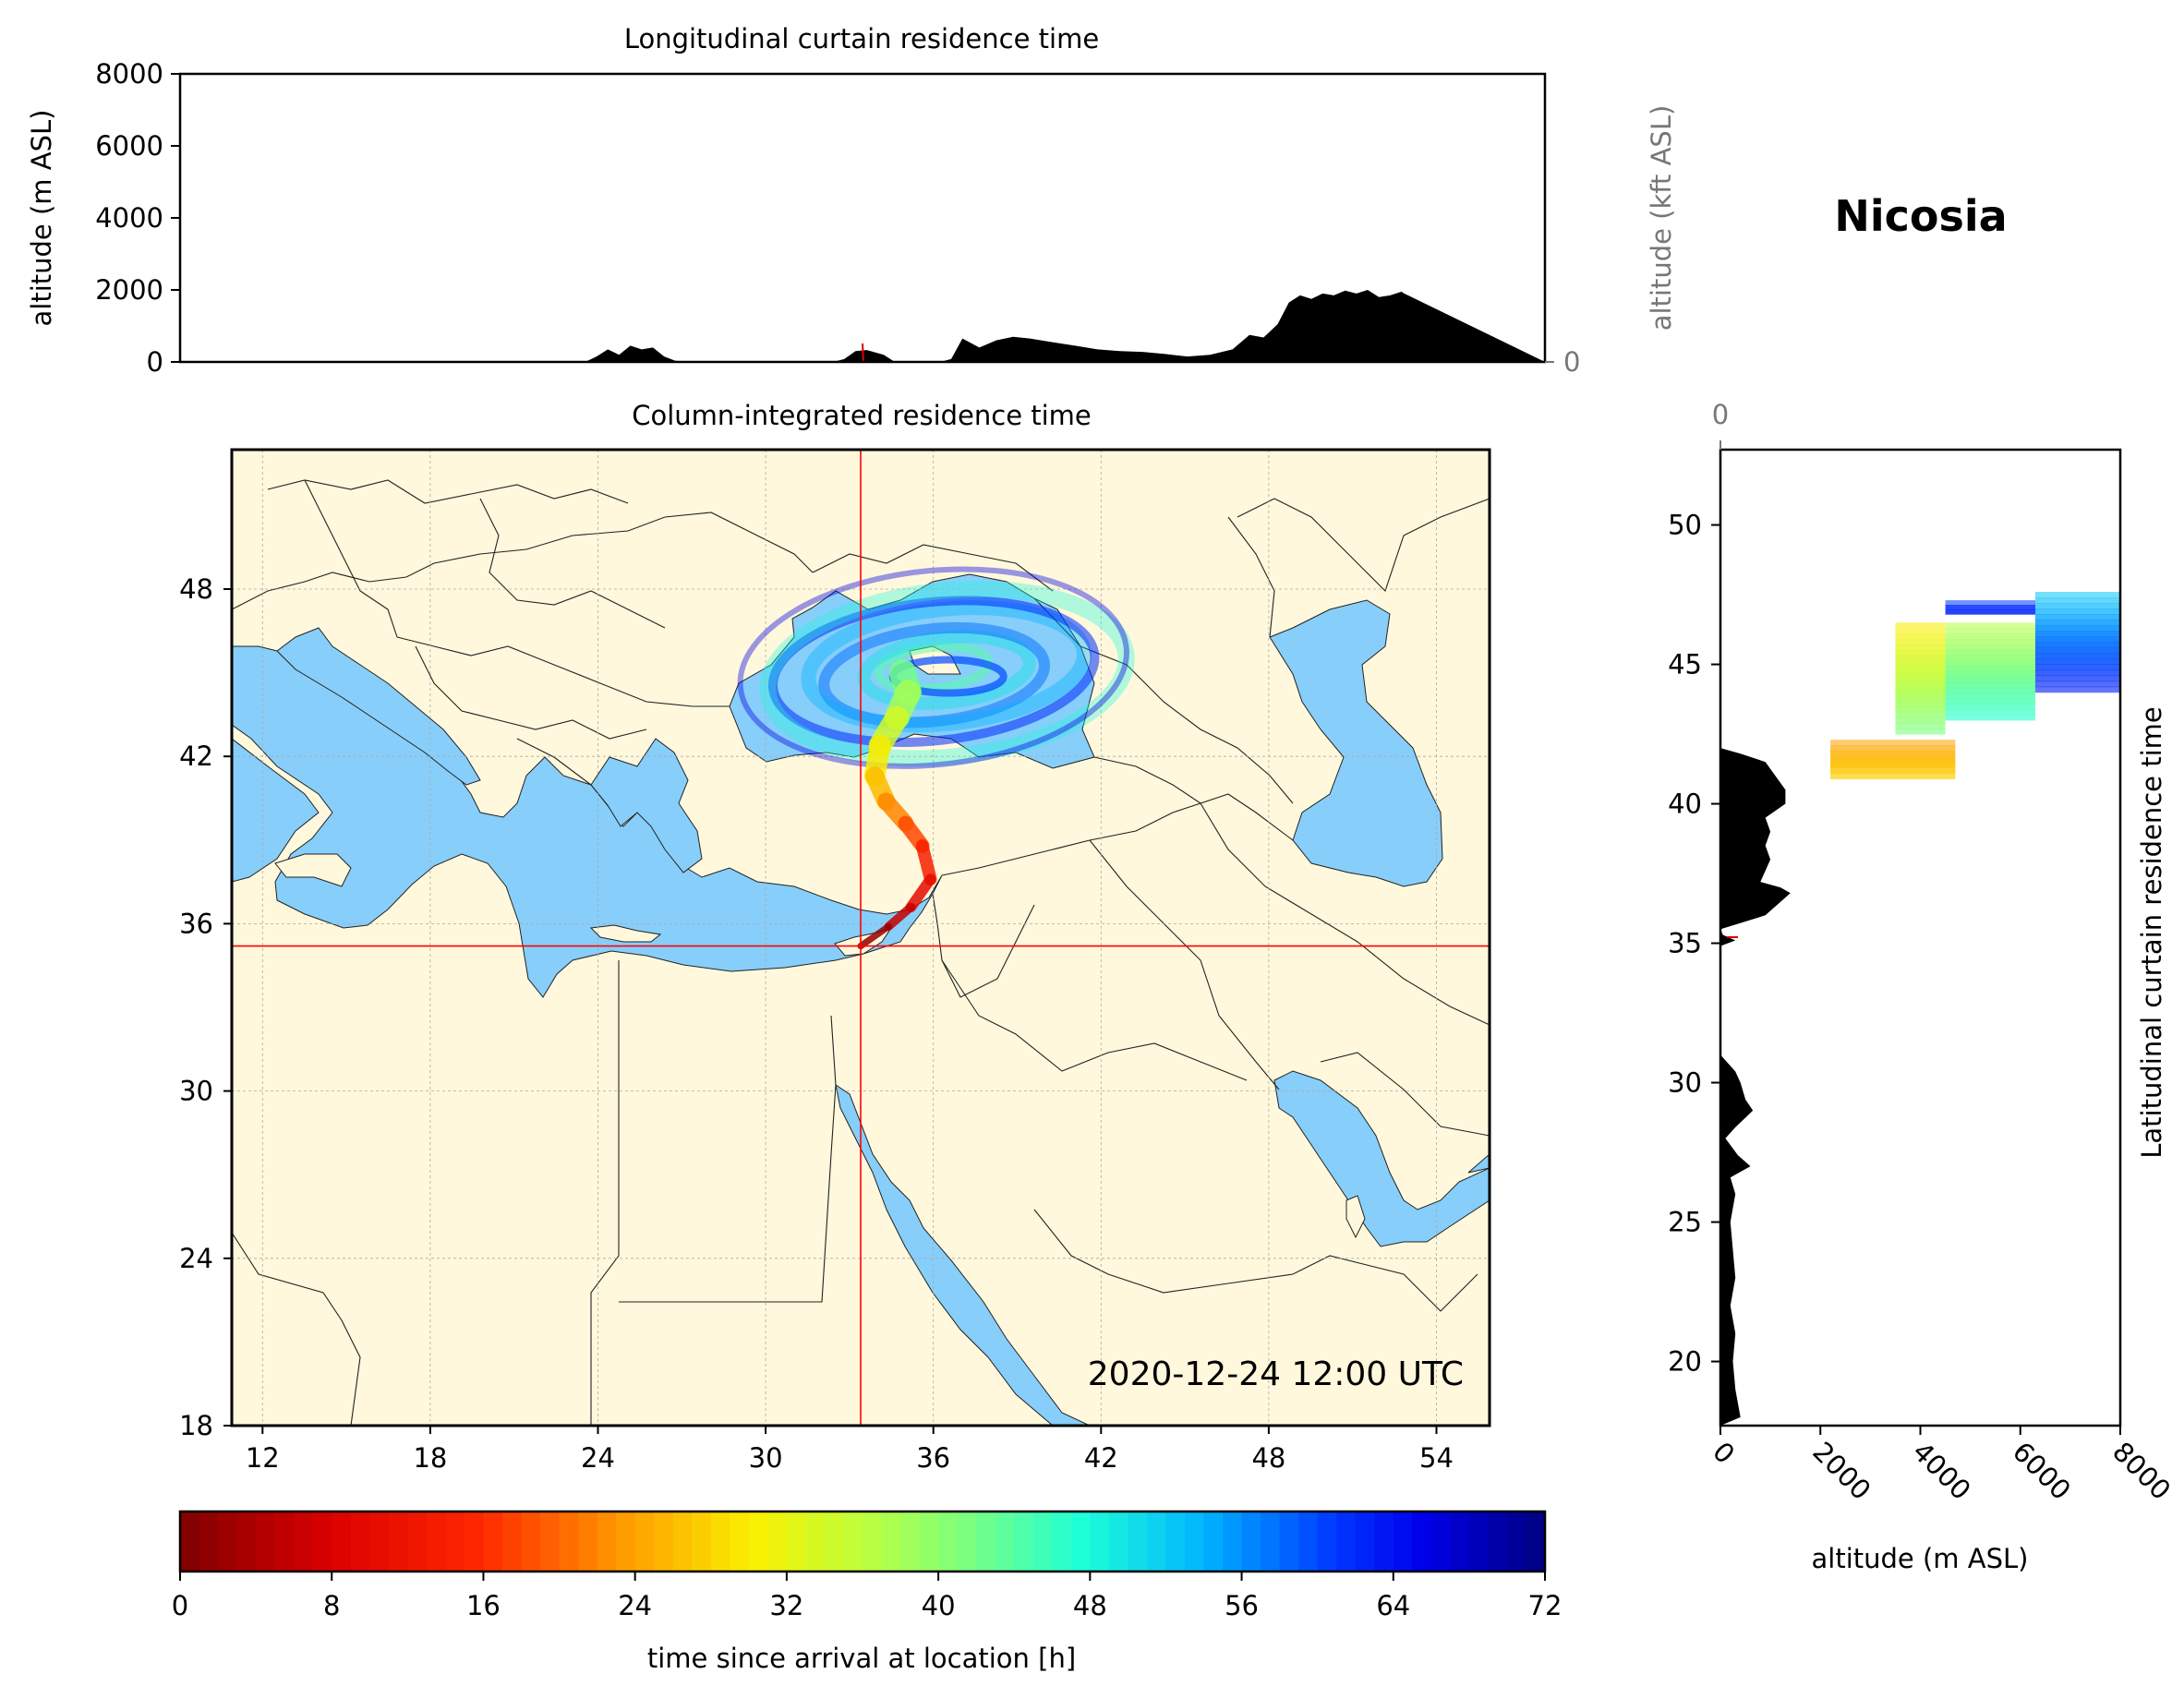 The image size is (2184, 1698). I want to click on tick-label: 32, so click(786, 1605).